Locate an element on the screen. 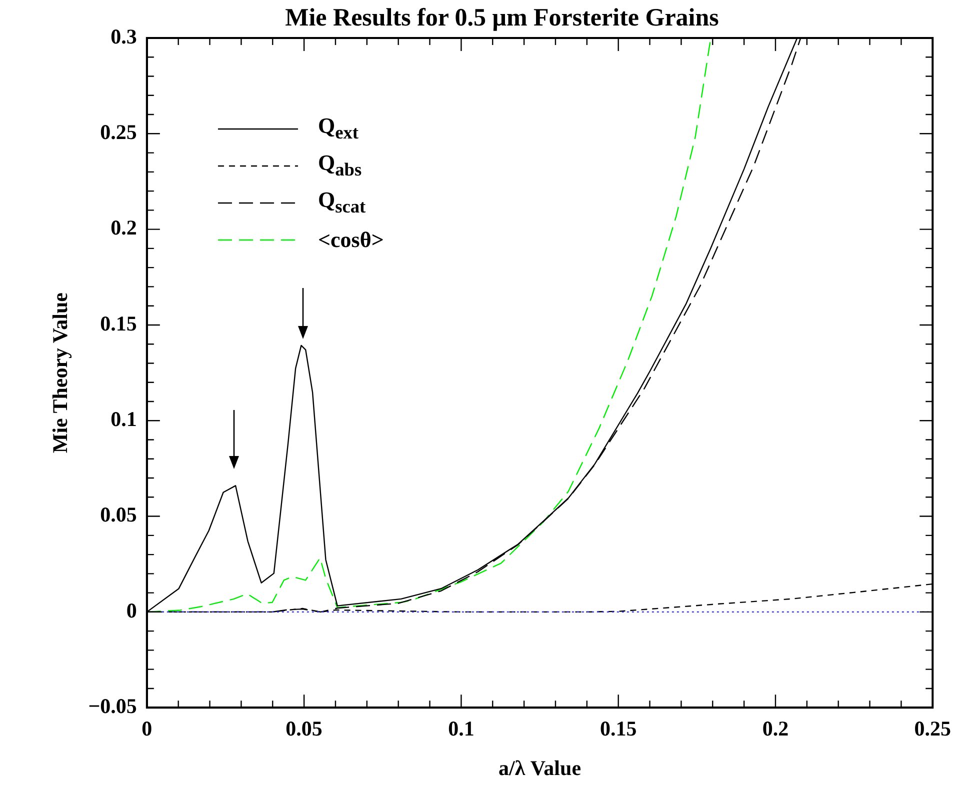 The height and width of the screenshot is (786, 961). x-tick-label: 0.15 is located at coordinates (618, 728).